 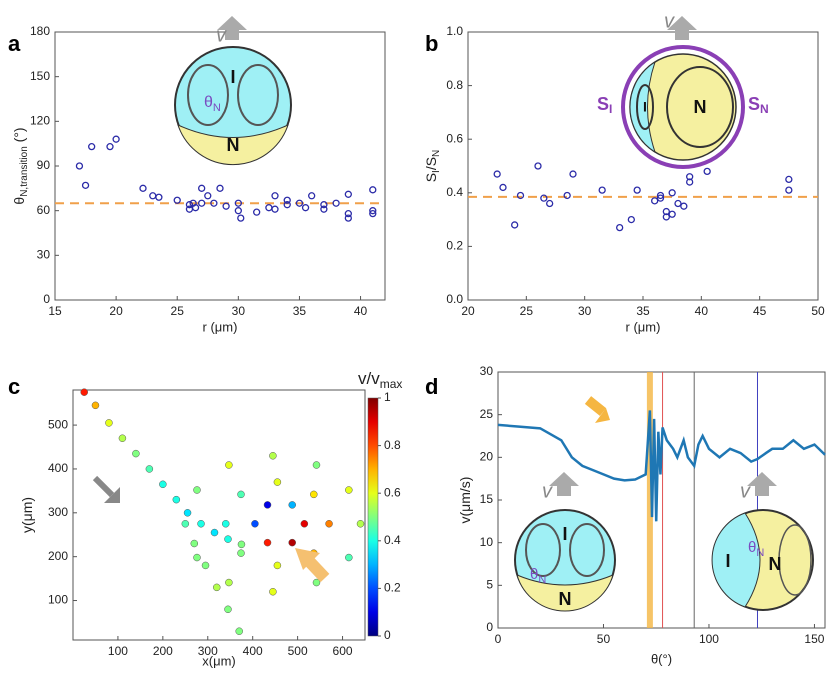 I want to click on panel-label: d, so click(x=431, y=386).